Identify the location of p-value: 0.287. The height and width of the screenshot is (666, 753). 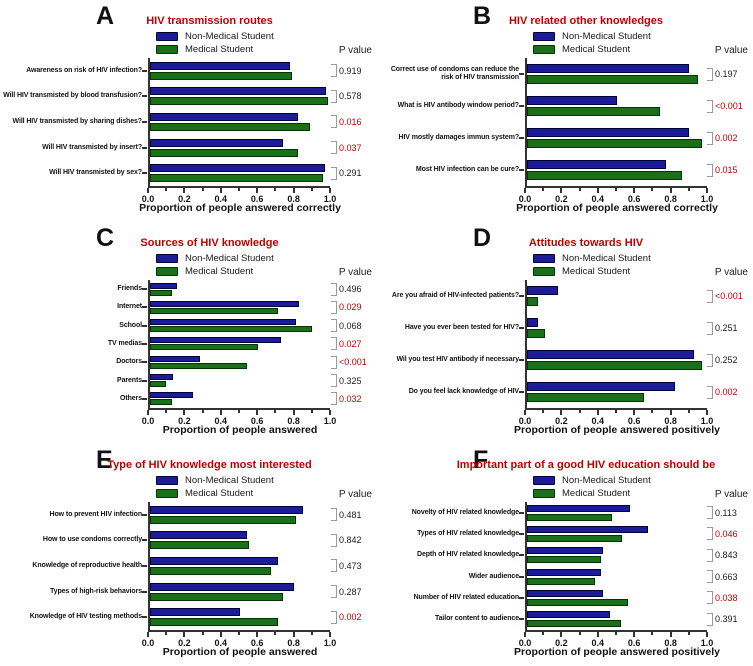
(350, 591).